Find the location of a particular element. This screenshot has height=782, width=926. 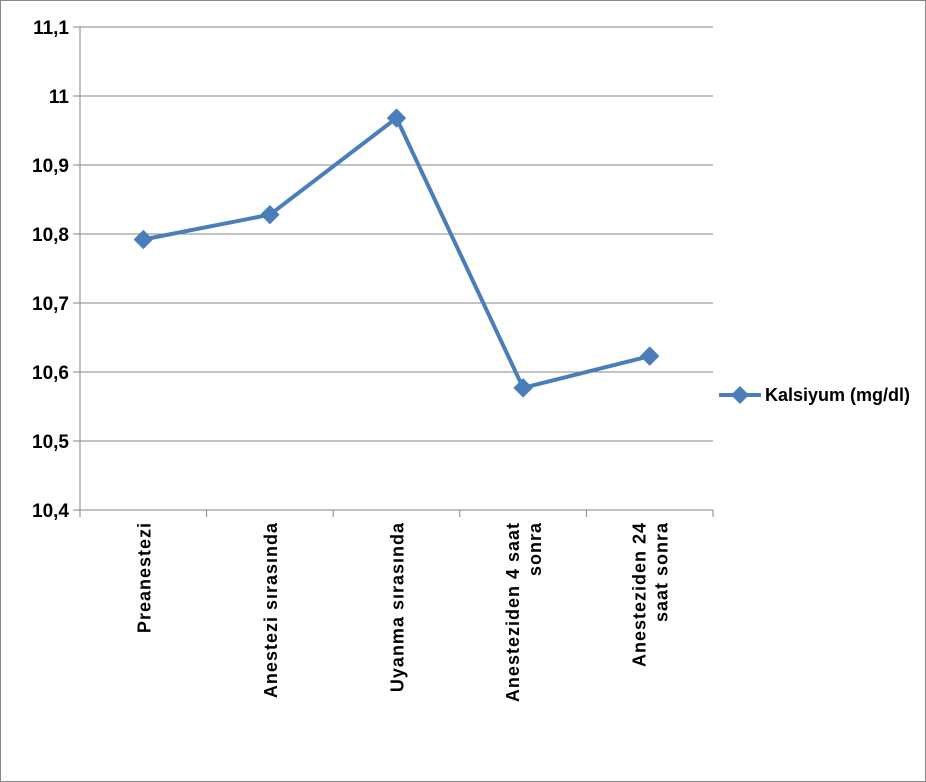

x-tick-label: Anesteziden 4 saat is located at coordinates (513, 612).